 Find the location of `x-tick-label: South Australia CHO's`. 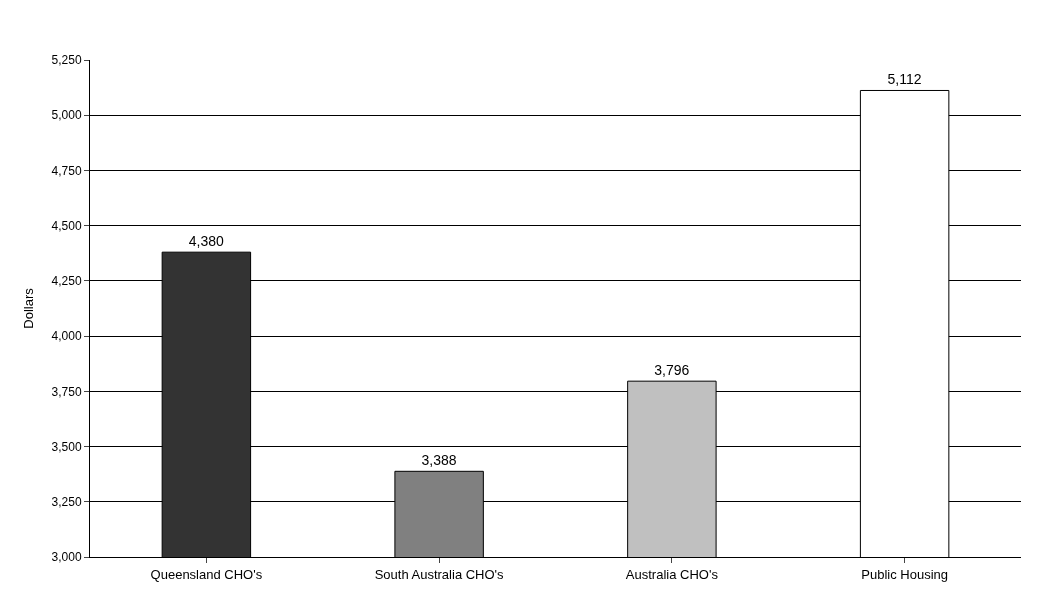

x-tick-label: South Australia CHO's is located at coordinates (439, 574).